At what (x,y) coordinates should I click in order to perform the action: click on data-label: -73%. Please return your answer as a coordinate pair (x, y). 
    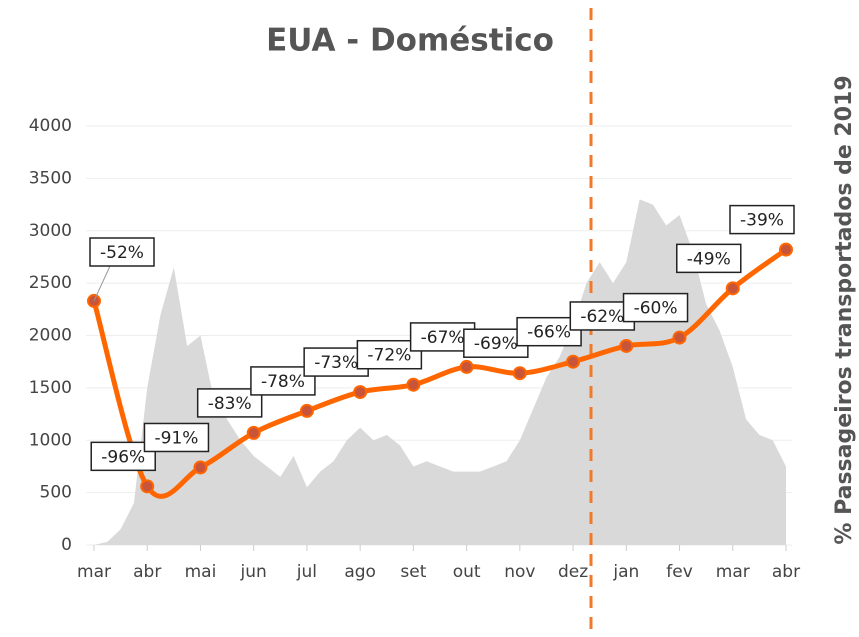
    Looking at the image, I should click on (336, 363).